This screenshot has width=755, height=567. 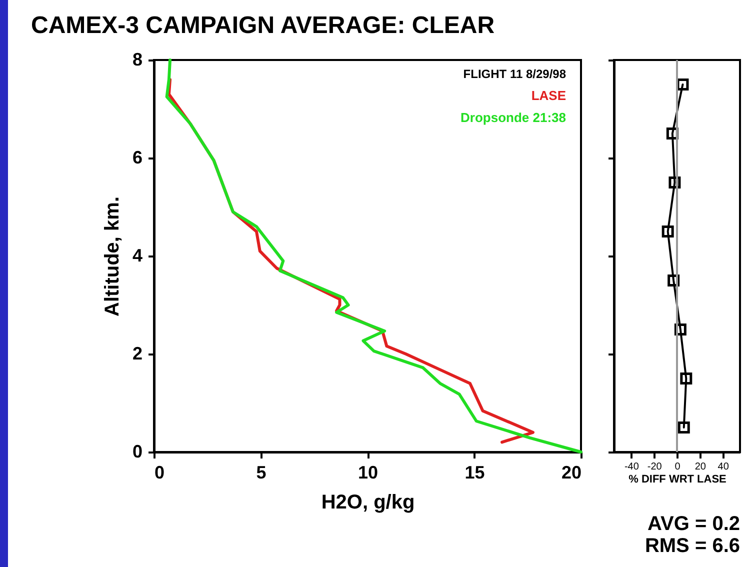 I want to click on chart-title: CAMEX-3 CAMPAIGN AVERAGE: CLEAR, so click(x=262, y=25).